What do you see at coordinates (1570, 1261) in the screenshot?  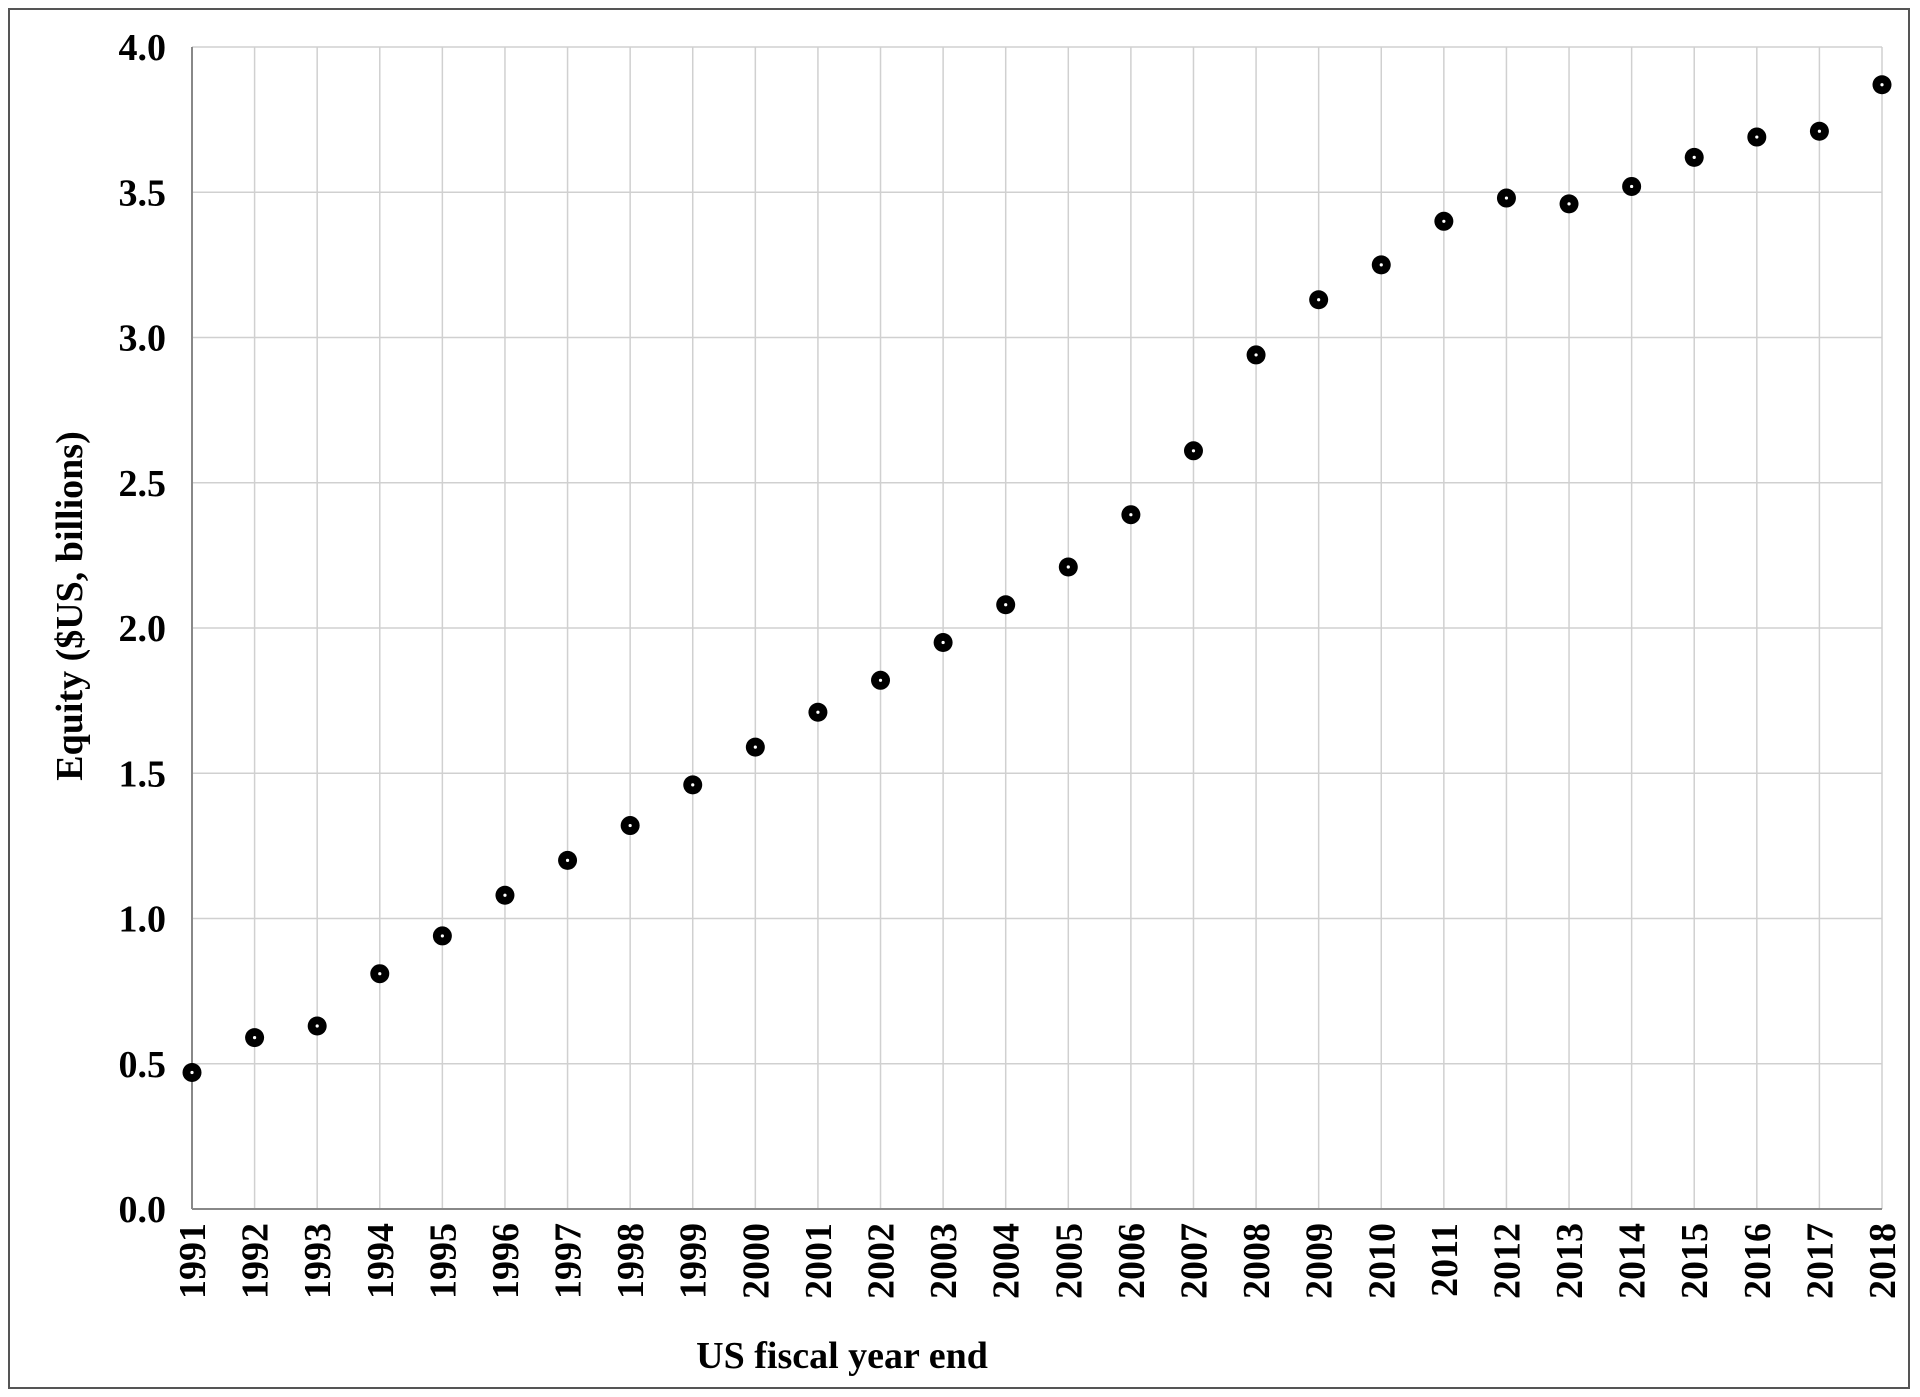 I see `x-tick-label: 2013` at bounding box center [1570, 1261].